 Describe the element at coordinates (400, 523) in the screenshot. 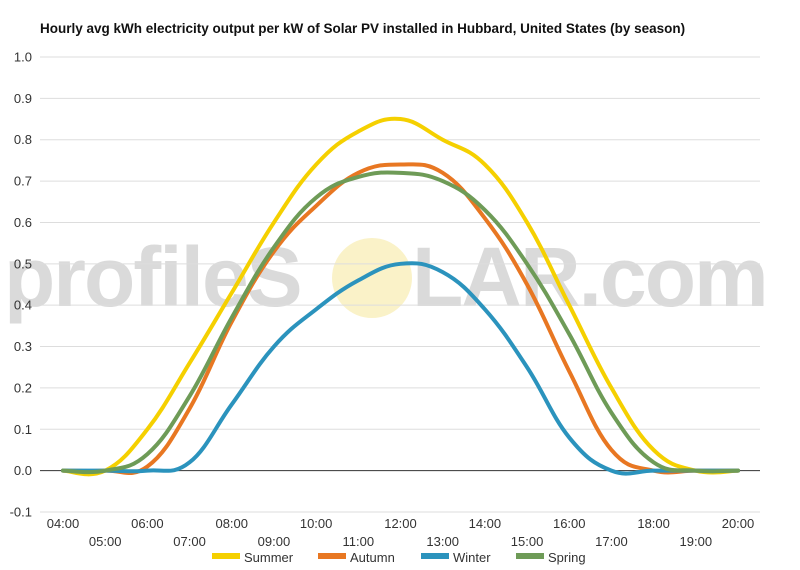

I see `x-tick-label: 12:00` at that location.